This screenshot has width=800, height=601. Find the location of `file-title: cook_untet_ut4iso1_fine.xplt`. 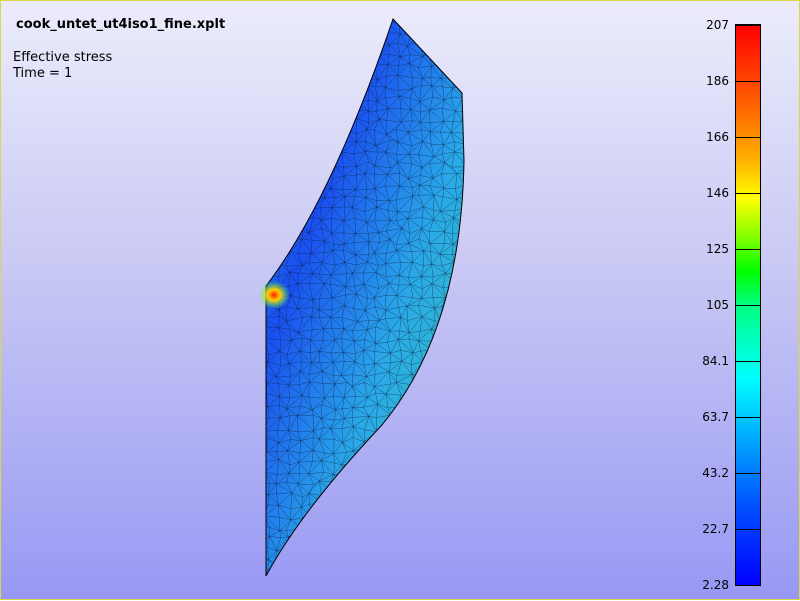

file-title: cook_untet_ut4iso1_fine.xplt is located at coordinates (121, 24).